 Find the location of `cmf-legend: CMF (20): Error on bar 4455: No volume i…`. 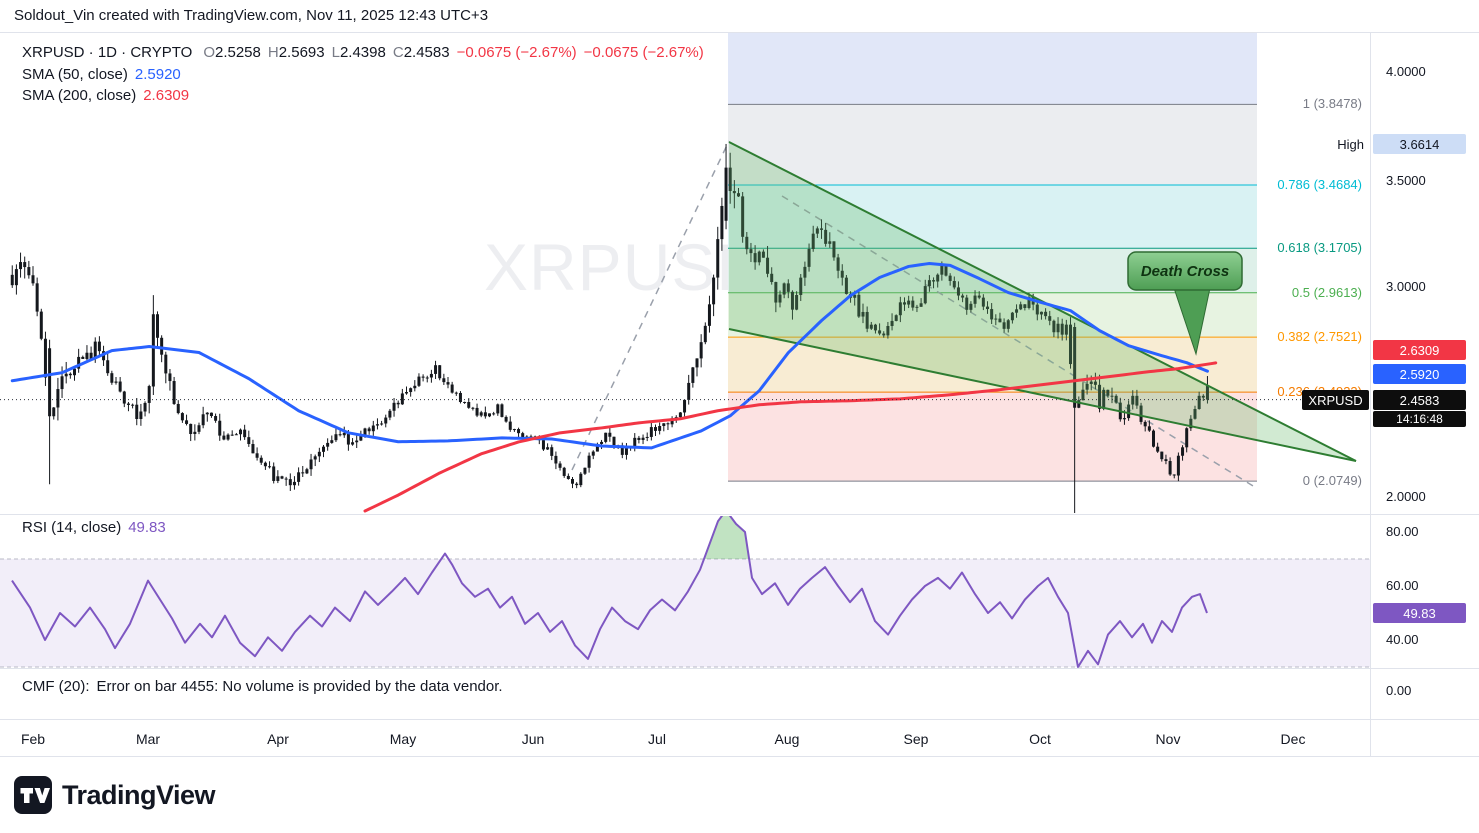

cmf-legend: CMF (20): Error on bar 4455: No volume i… is located at coordinates (262, 686).